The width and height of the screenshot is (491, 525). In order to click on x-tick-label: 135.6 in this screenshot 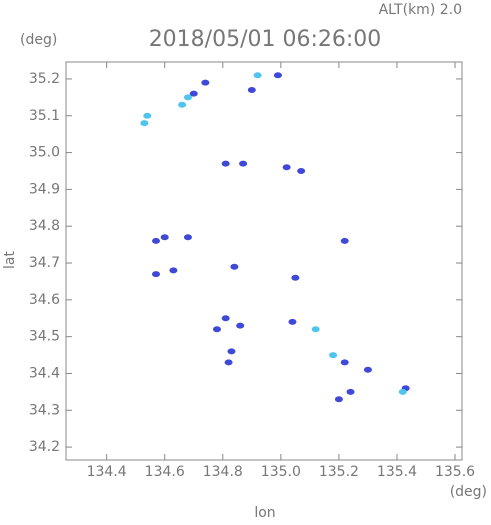, I will do `click(455, 472)`.